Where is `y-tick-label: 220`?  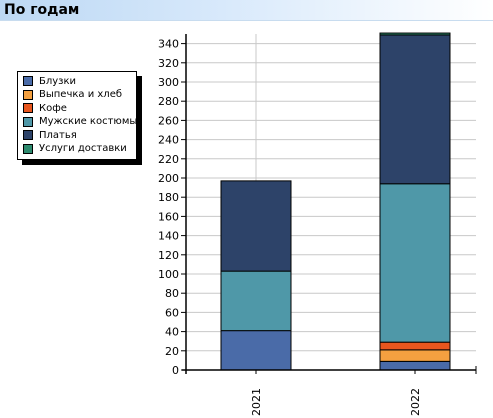
y-tick-label: 220 is located at coordinates (168, 159).